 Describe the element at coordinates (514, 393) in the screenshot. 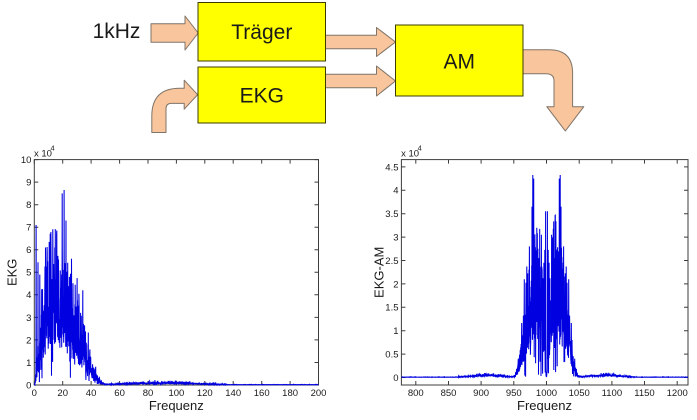

I see `svg-text: 950` at that location.